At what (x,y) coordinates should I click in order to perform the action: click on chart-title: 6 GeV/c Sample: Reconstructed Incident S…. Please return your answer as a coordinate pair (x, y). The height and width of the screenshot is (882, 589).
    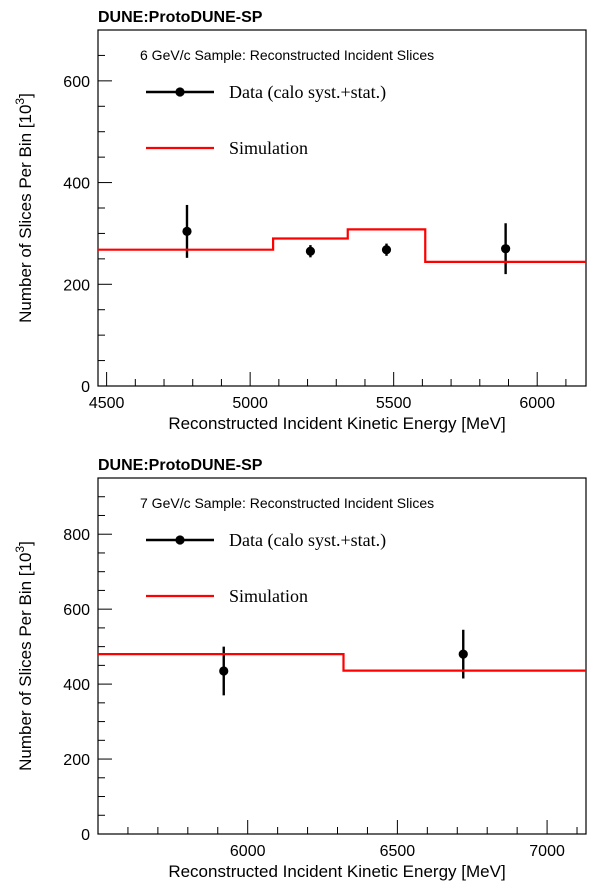
    Looking at the image, I should click on (287, 55).